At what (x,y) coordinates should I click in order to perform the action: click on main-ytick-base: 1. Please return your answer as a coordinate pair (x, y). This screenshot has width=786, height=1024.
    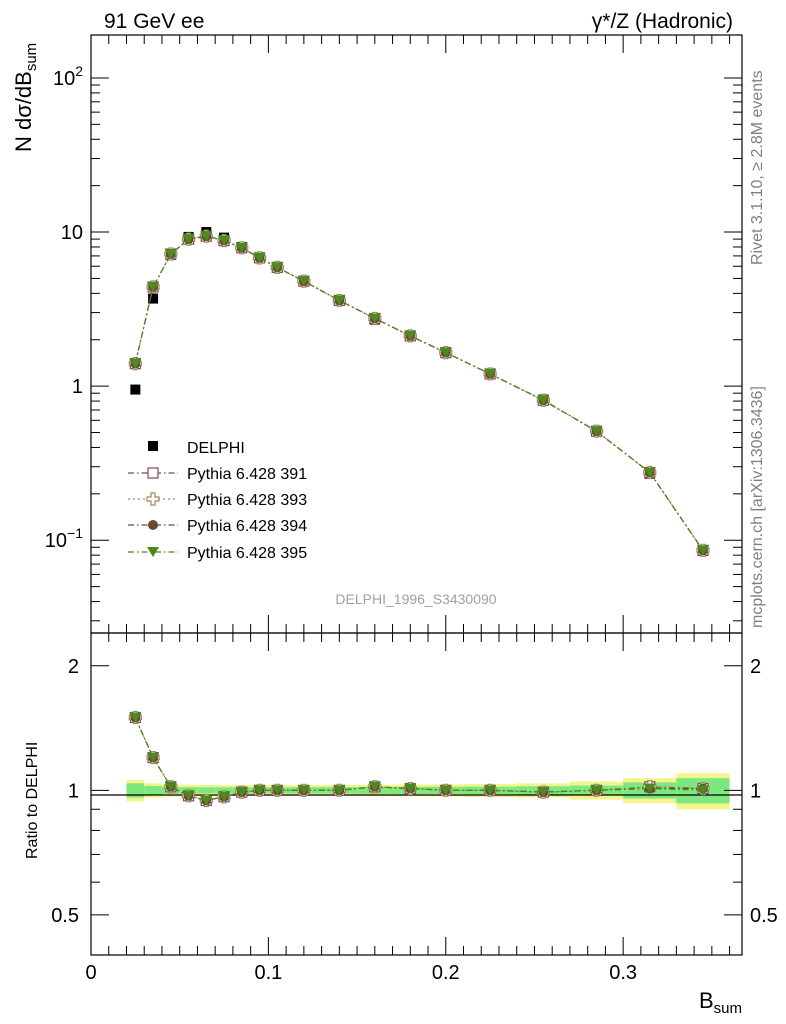
    Looking at the image, I should click on (77, 387).